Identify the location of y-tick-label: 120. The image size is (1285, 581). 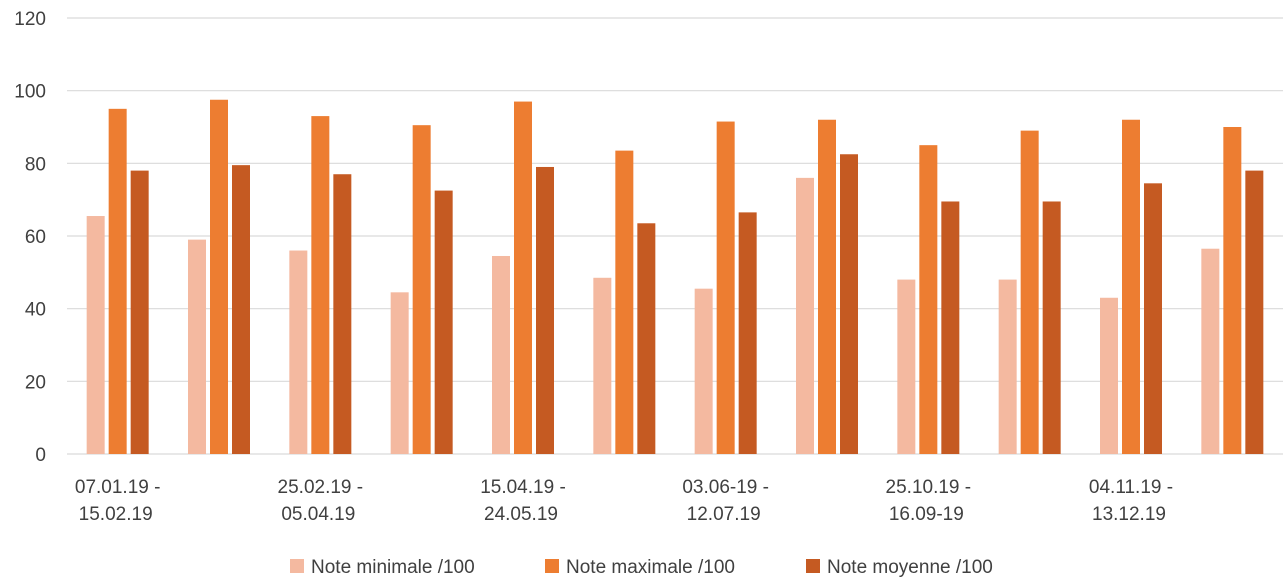
(30, 19).